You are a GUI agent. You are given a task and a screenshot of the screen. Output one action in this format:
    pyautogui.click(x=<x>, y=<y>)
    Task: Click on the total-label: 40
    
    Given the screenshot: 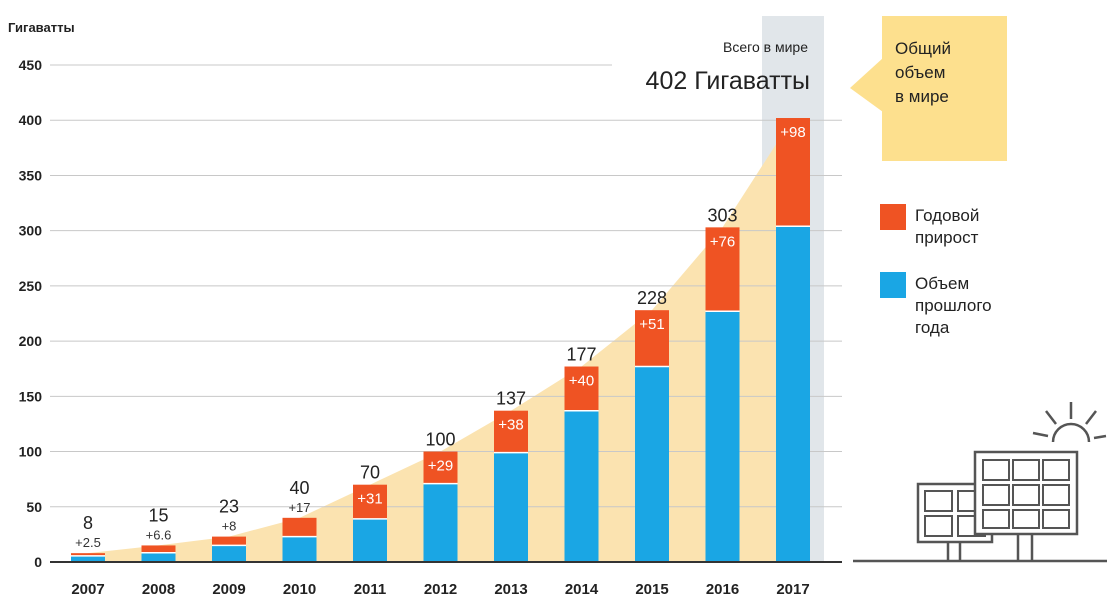 What is the action you would take?
    pyautogui.click(x=299, y=488)
    